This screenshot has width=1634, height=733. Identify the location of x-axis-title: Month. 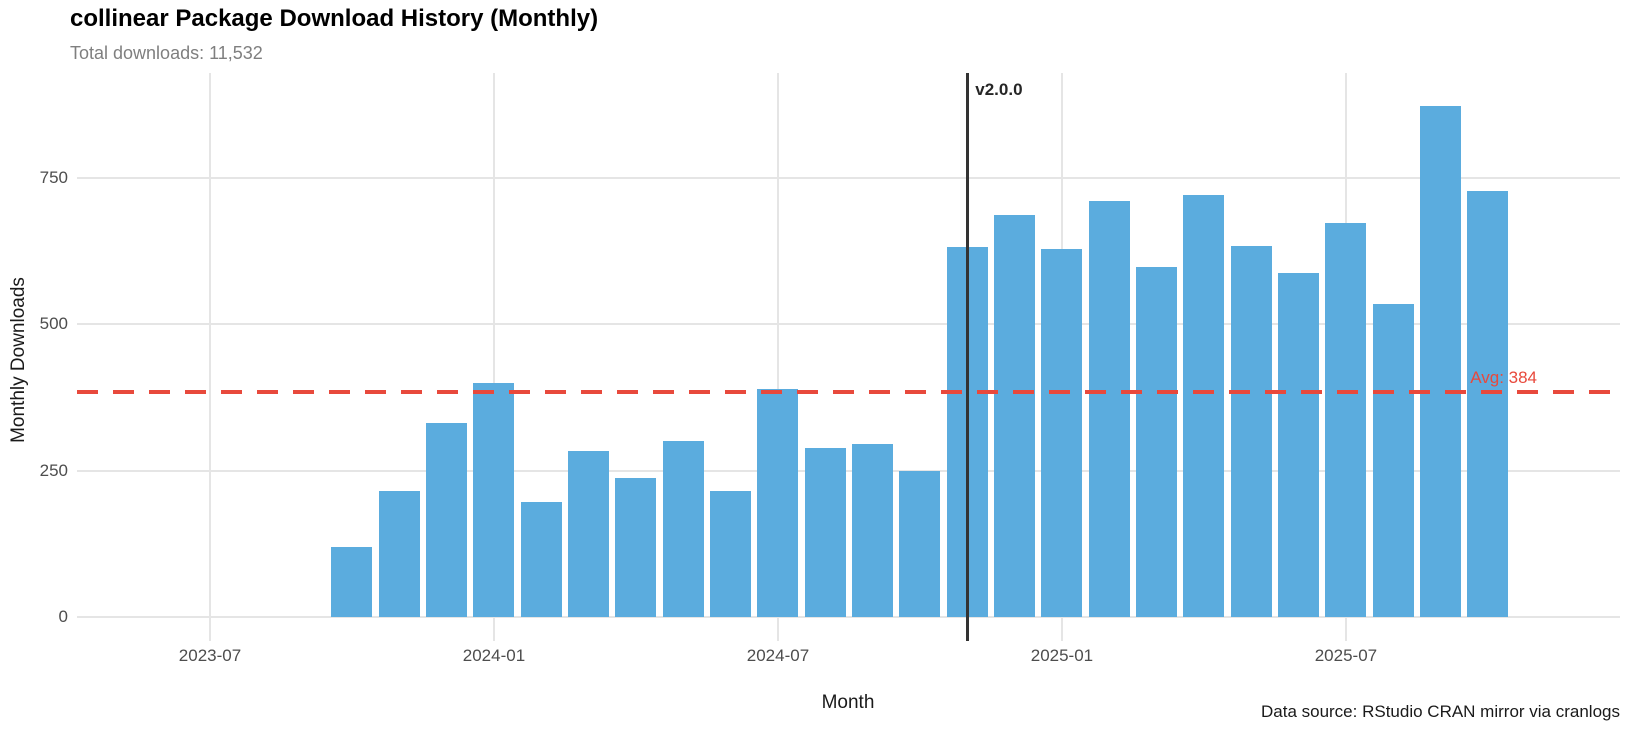
(848, 702).